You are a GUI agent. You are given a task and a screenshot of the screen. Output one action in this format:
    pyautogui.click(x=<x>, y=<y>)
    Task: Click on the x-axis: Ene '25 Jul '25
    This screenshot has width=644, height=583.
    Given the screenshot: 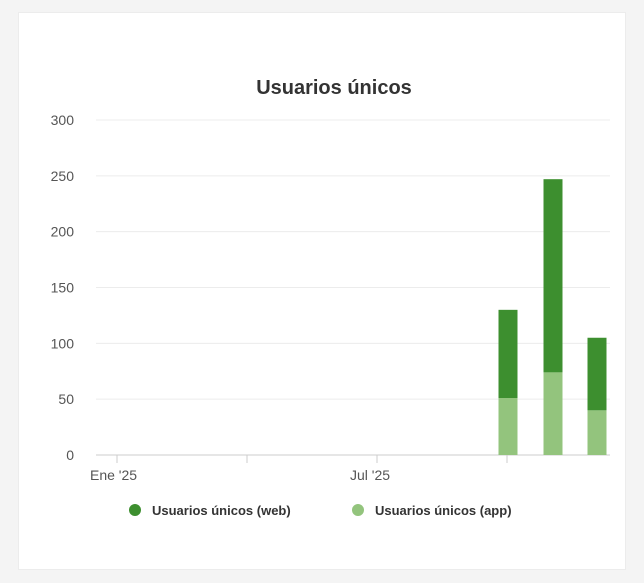 What is the action you would take?
    pyautogui.click(x=299, y=469)
    